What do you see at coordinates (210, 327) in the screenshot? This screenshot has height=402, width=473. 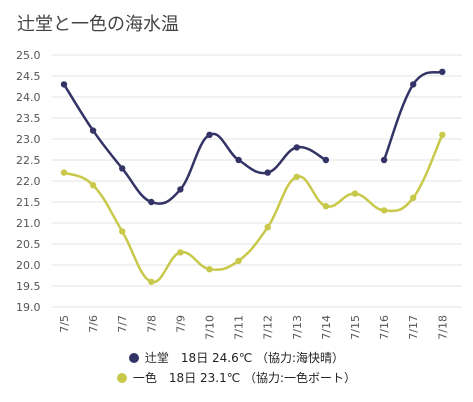 I see `x-tick-label: 7/10` at bounding box center [210, 327].